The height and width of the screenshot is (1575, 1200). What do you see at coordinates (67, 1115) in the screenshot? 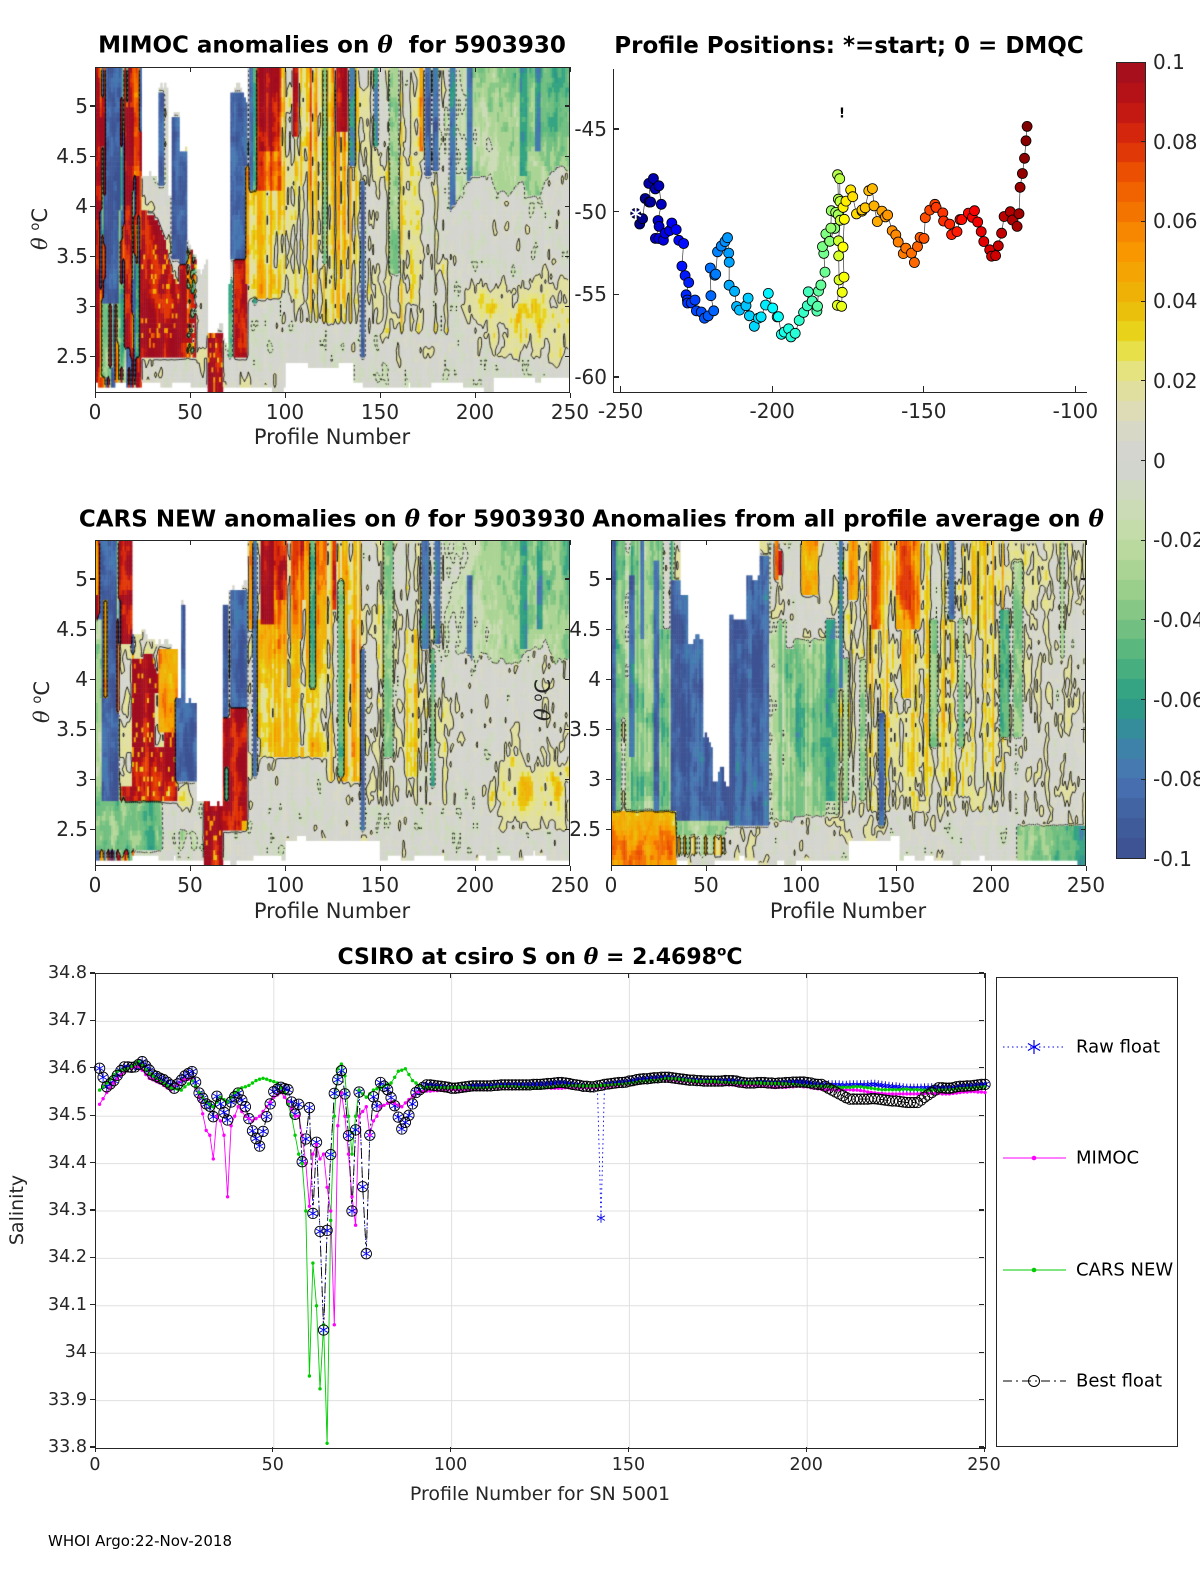
I see `salinity-y-tick-label: 34.5` at bounding box center [67, 1115].